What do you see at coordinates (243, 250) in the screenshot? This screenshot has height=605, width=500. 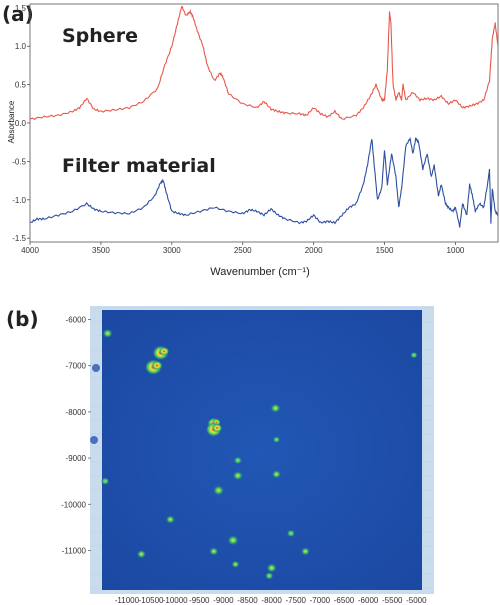 I see `x-tick-label: 2500` at bounding box center [243, 250].